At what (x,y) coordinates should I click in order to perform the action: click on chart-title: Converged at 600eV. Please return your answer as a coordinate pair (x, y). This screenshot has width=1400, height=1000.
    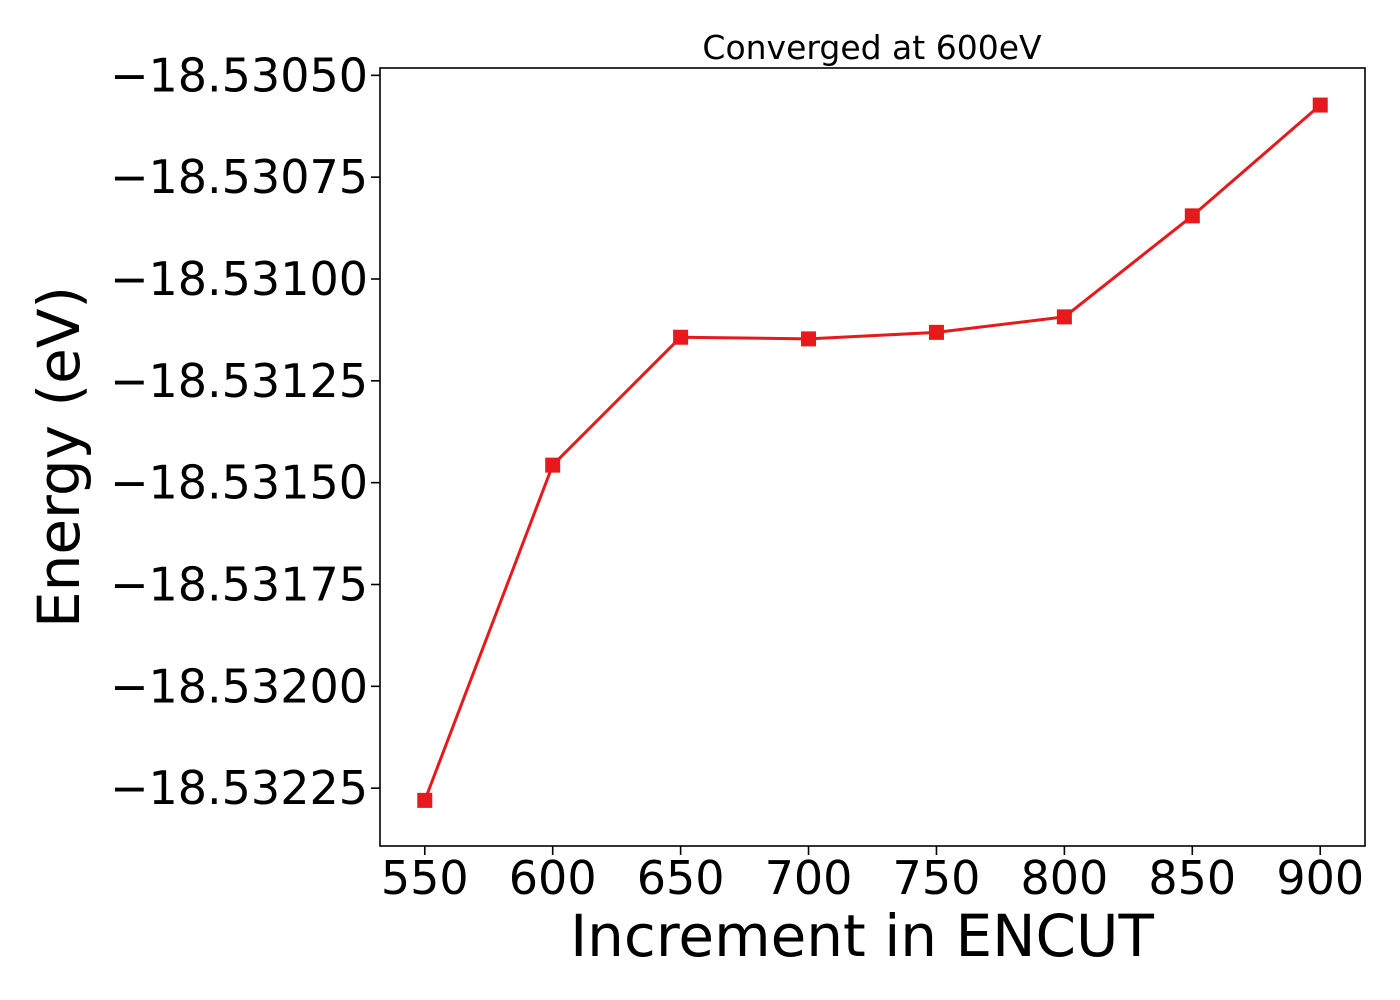
    Looking at the image, I should click on (872, 47).